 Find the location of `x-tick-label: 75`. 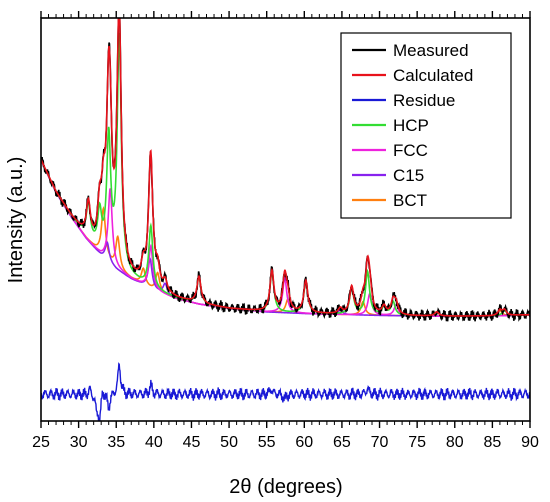

x-tick-label: 75 is located at coordinates (417, 442).